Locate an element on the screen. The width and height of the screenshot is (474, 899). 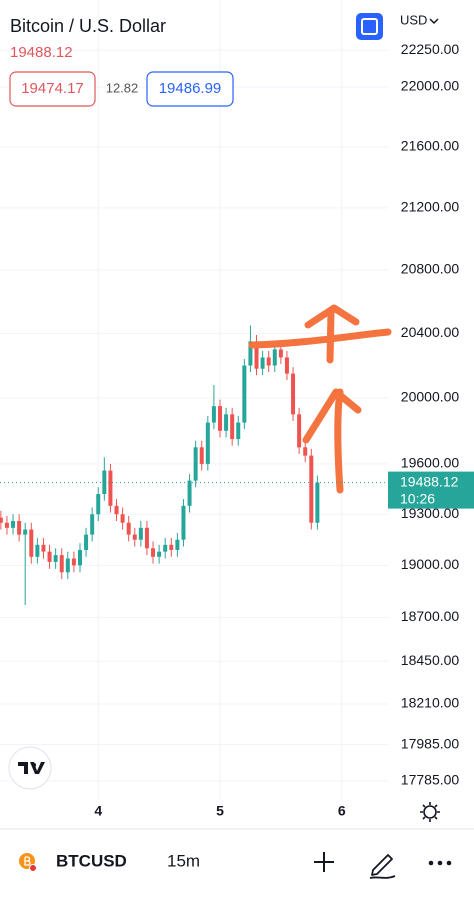
y-tick-label: 20400.00 is located at coordinates (430, 332).